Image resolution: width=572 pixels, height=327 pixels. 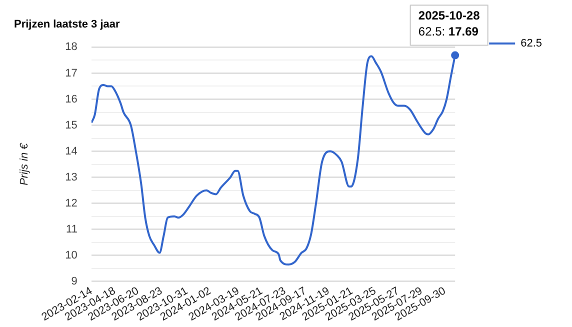 What do you see at coordinates (71, 73) in the screenshot?
I see `y-tick-label: 17` at bounding box center [71, 73].